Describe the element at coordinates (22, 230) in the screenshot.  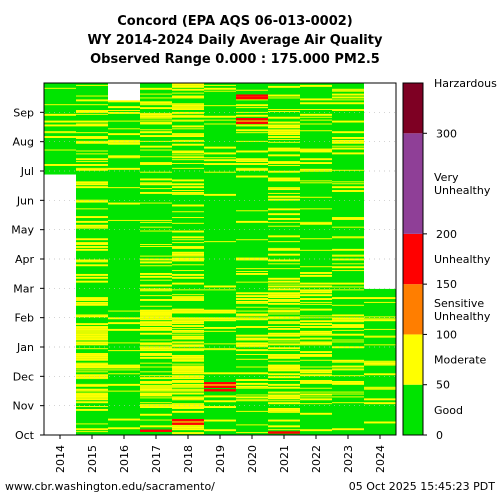
I see `y-tick-label: May` at that location.